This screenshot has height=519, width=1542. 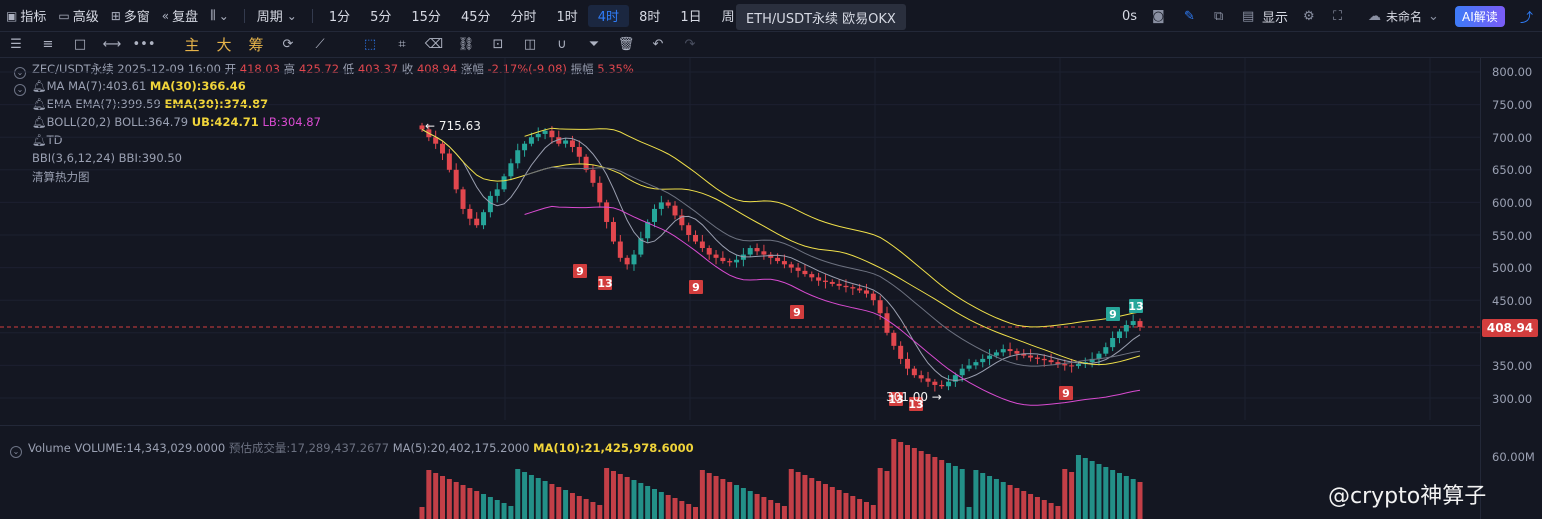 What do you see at coordinates (1480, 16) in the screenshot?
I see `ai-button: AI解读` at bounding box center [1480, 16].